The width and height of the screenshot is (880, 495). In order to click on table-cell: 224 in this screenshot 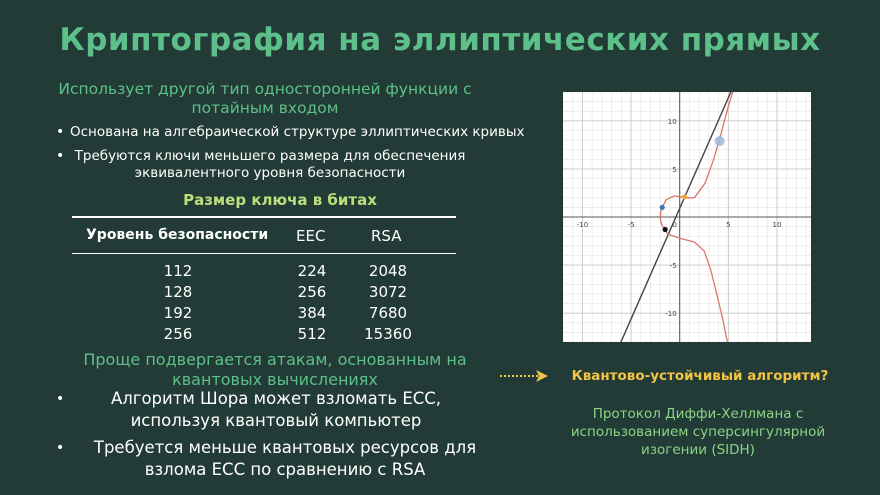, I will do `click(312, 271)`.